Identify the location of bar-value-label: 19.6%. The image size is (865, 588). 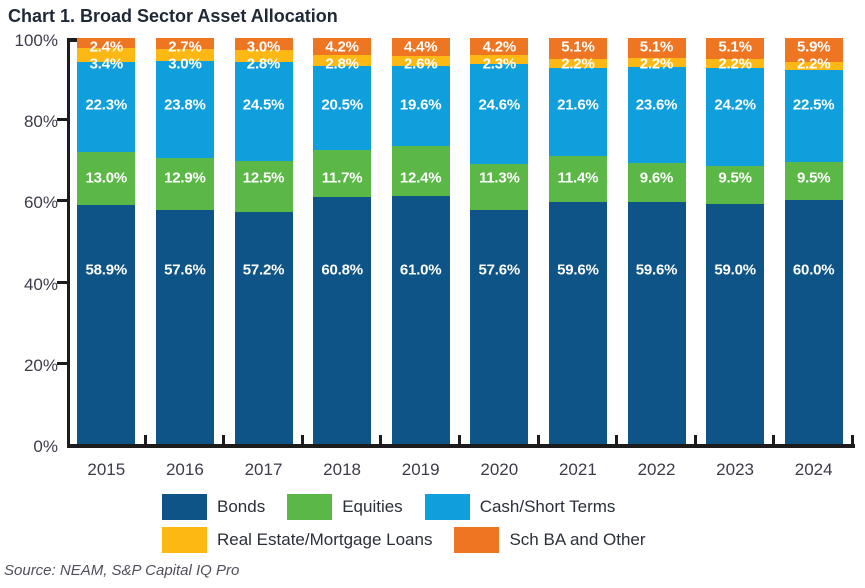
(420, 105).